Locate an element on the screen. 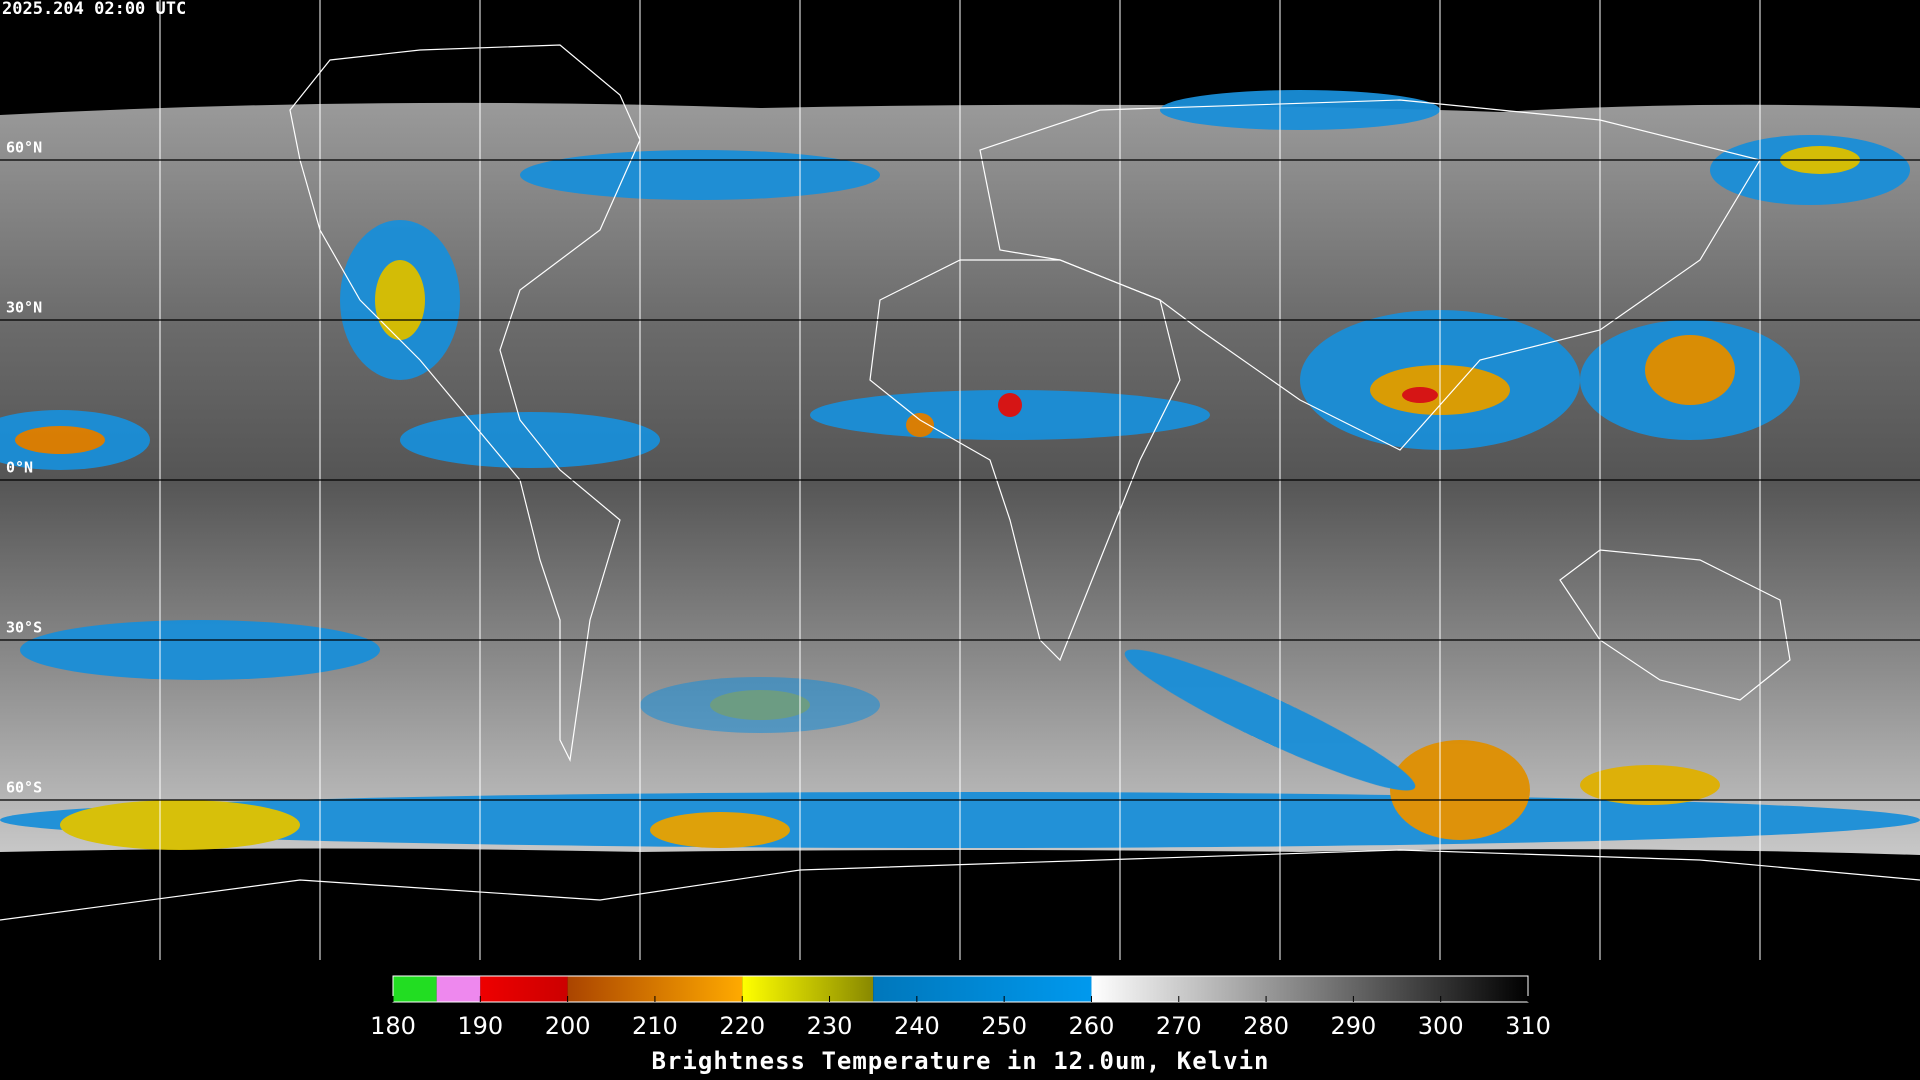 This screenshot has width=1920, height=1080. colorbar-frame is located at coordinates (960, 989).